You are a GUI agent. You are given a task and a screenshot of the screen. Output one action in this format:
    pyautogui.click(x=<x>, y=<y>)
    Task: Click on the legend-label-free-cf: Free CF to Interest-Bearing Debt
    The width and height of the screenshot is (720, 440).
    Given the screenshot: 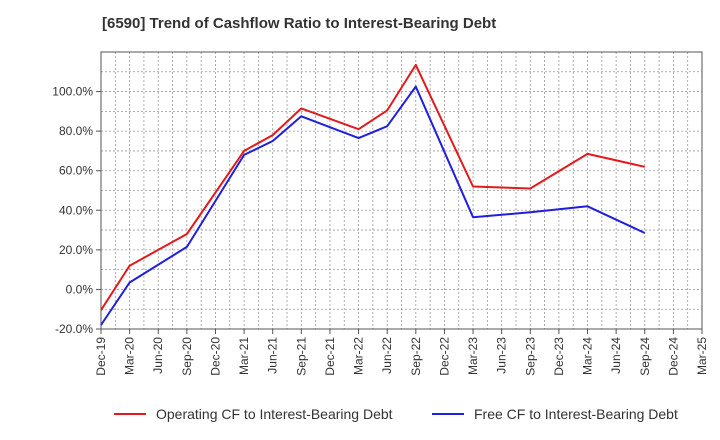 What is the action you would take?
    pyautogui.click(x=576, y=414)
    